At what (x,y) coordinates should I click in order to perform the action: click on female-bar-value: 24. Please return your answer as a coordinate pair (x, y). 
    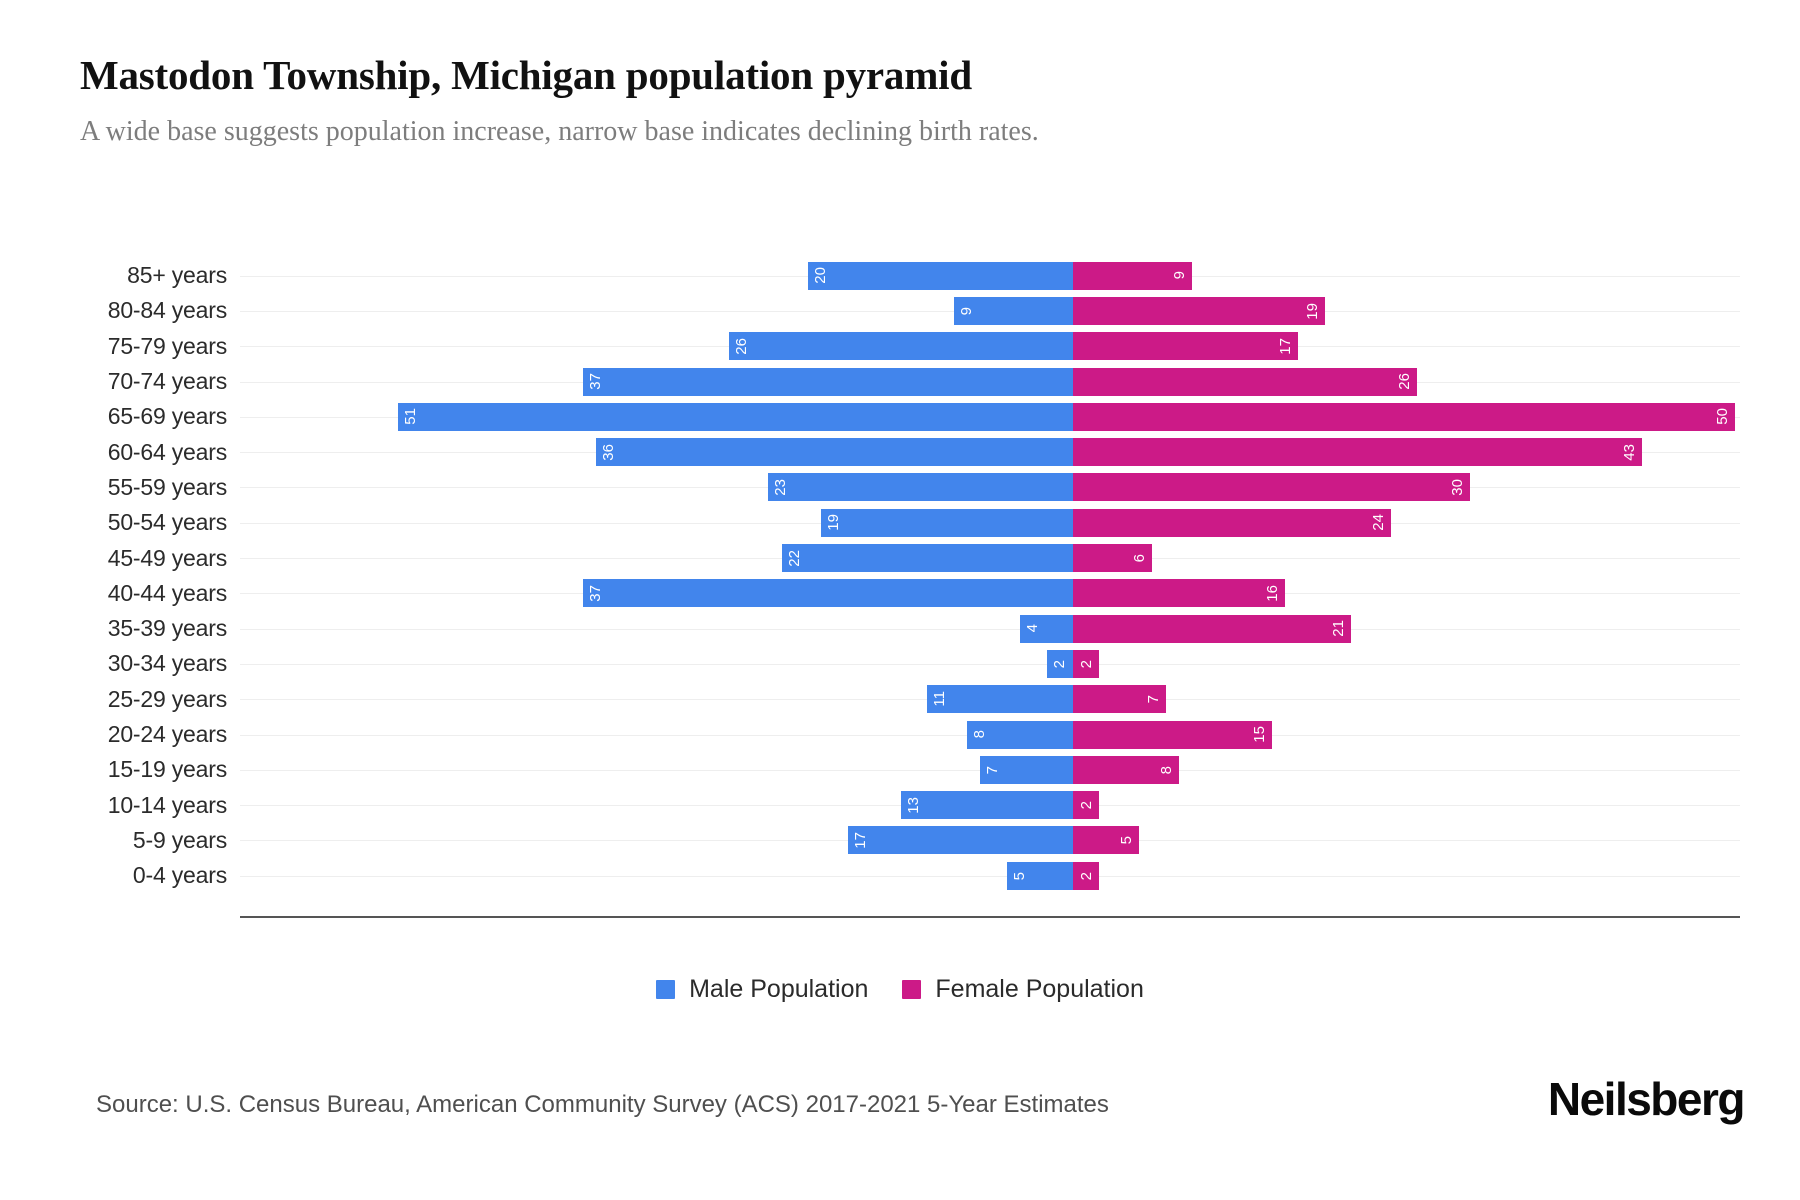
    Looking at the image, I should click on (1378, 523).